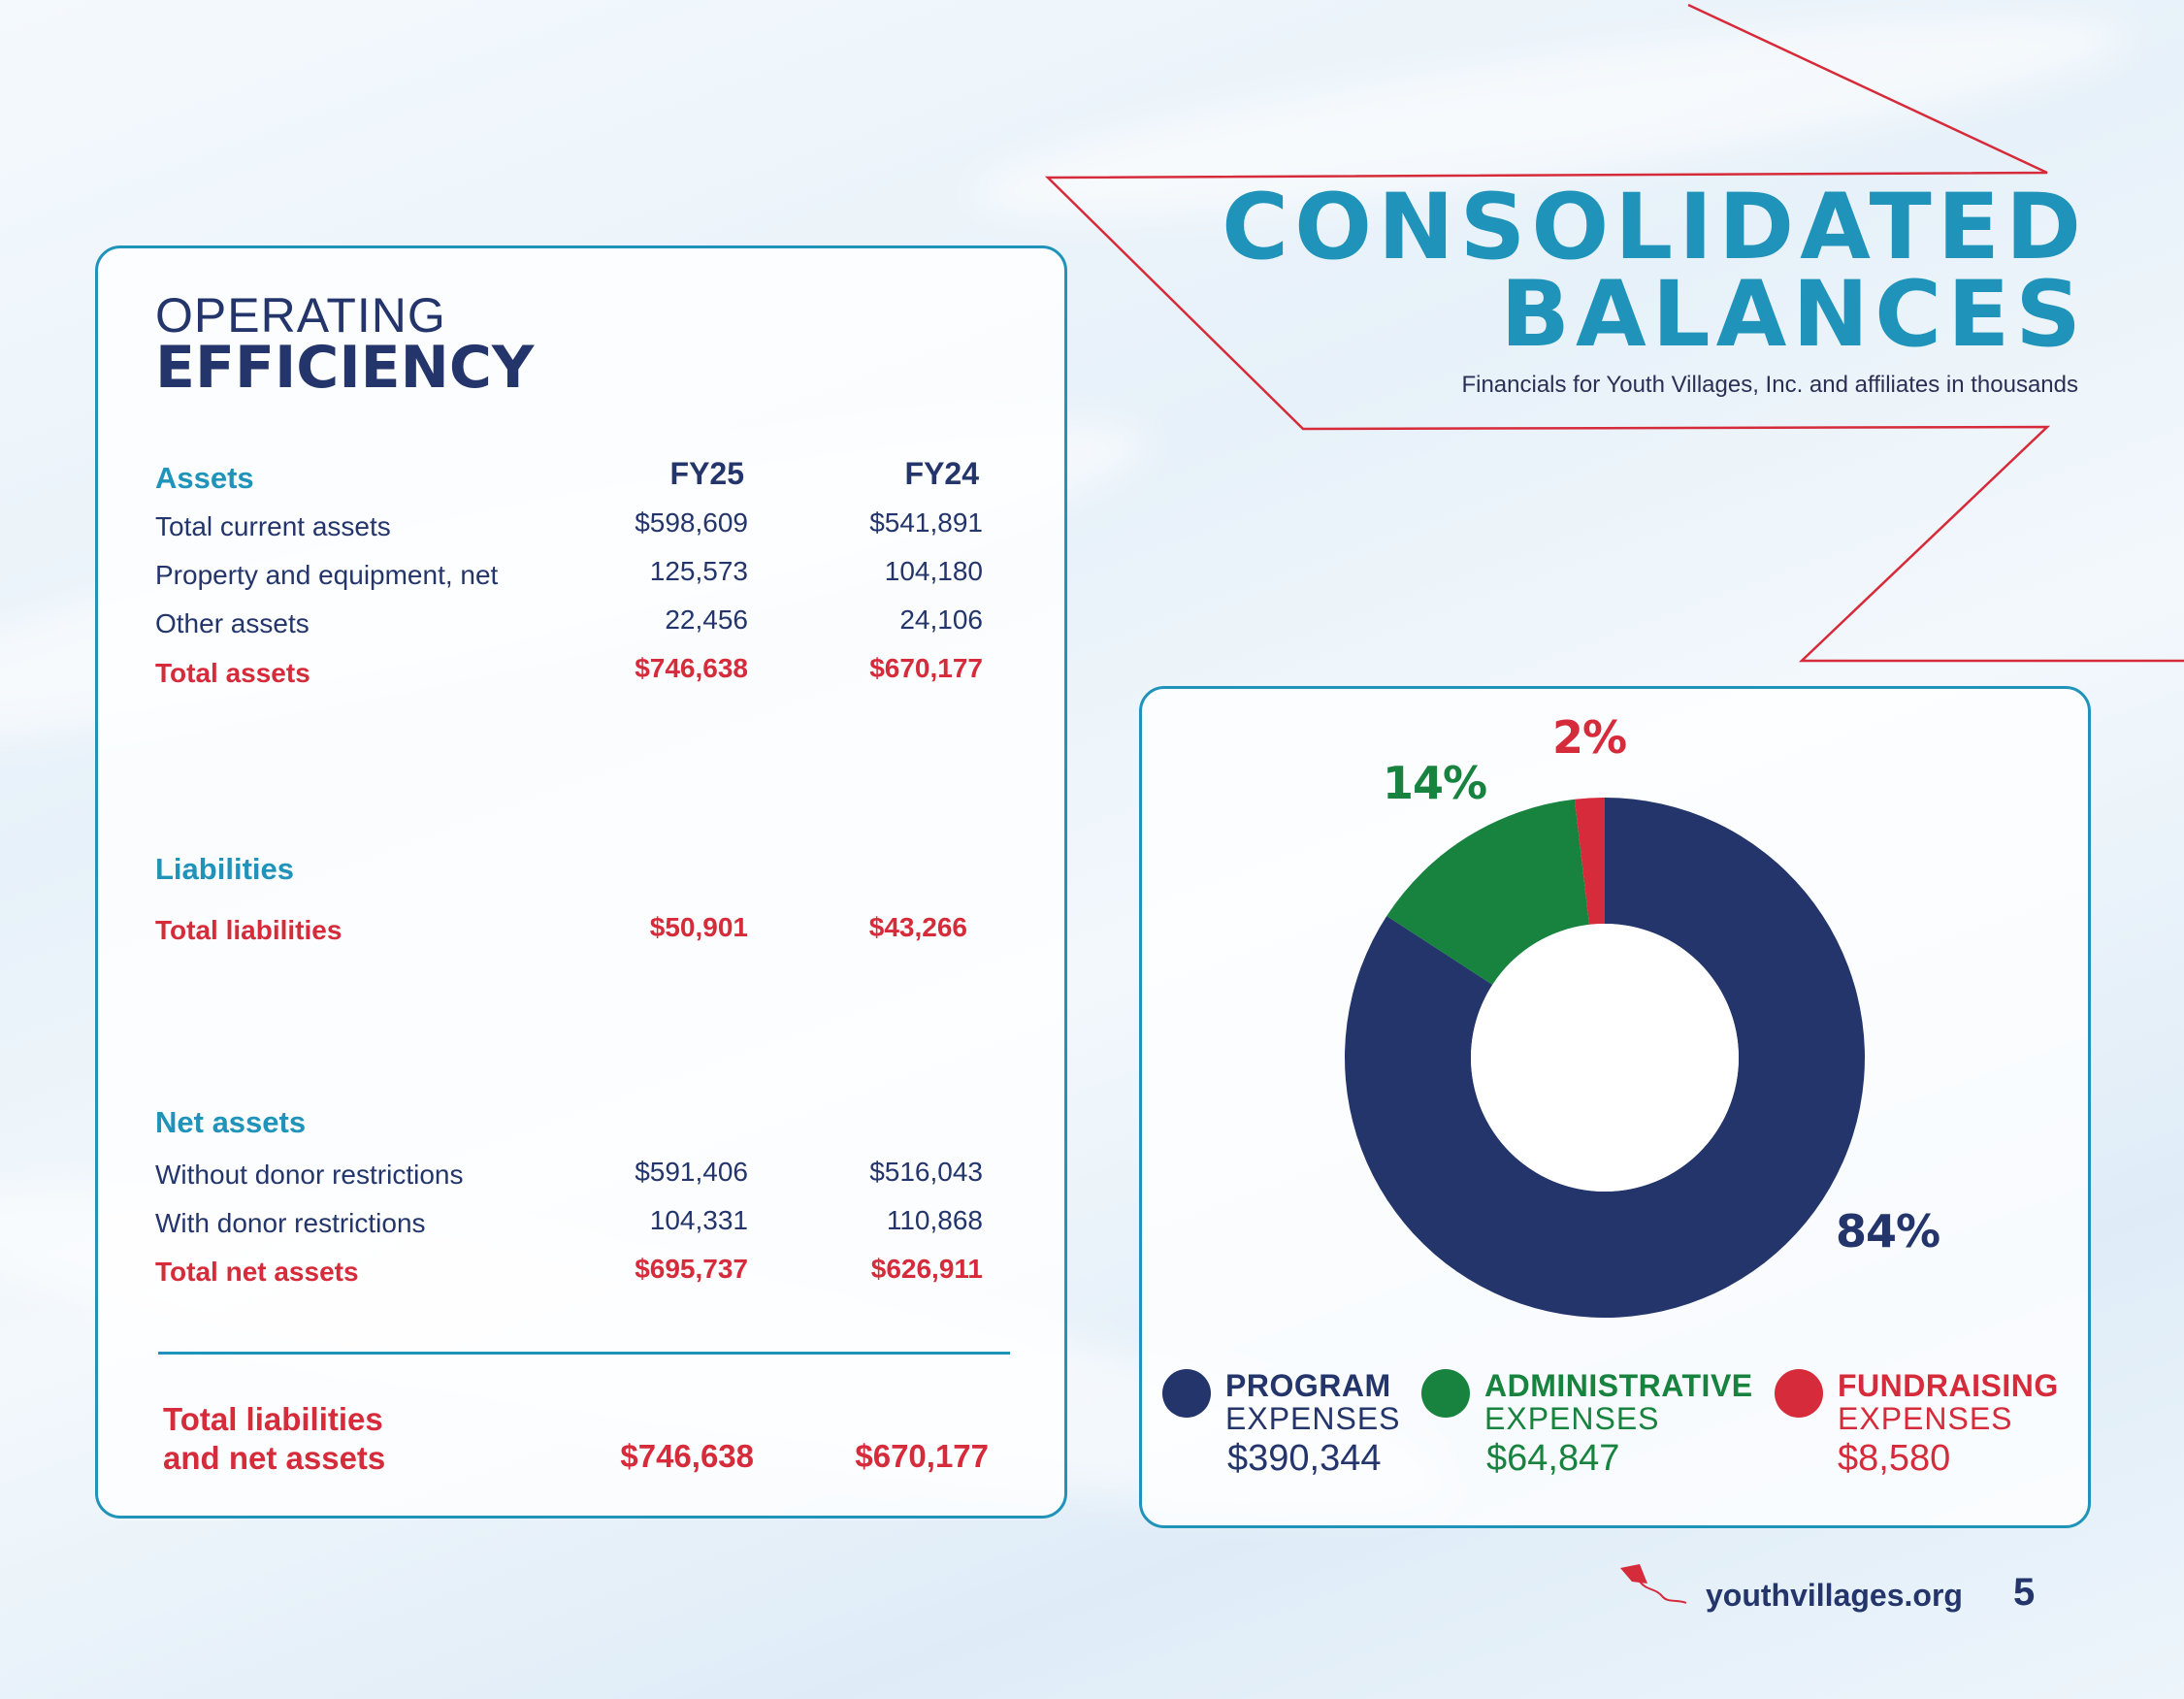 This screenshot has width=2184, height=1699. I want to click on total-liabilities-fy25: $50,901, so click(698, 927).